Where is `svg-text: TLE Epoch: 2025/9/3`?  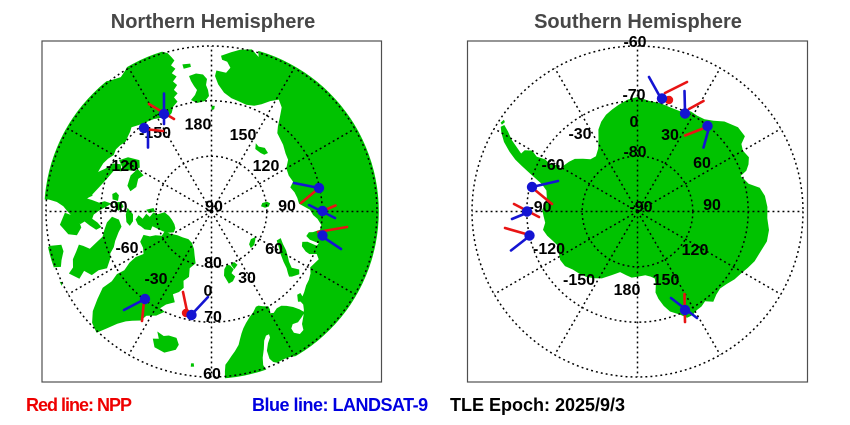 svg-text: TLE Epoch: 2025/9/3 is located at coordinates (537, 405).